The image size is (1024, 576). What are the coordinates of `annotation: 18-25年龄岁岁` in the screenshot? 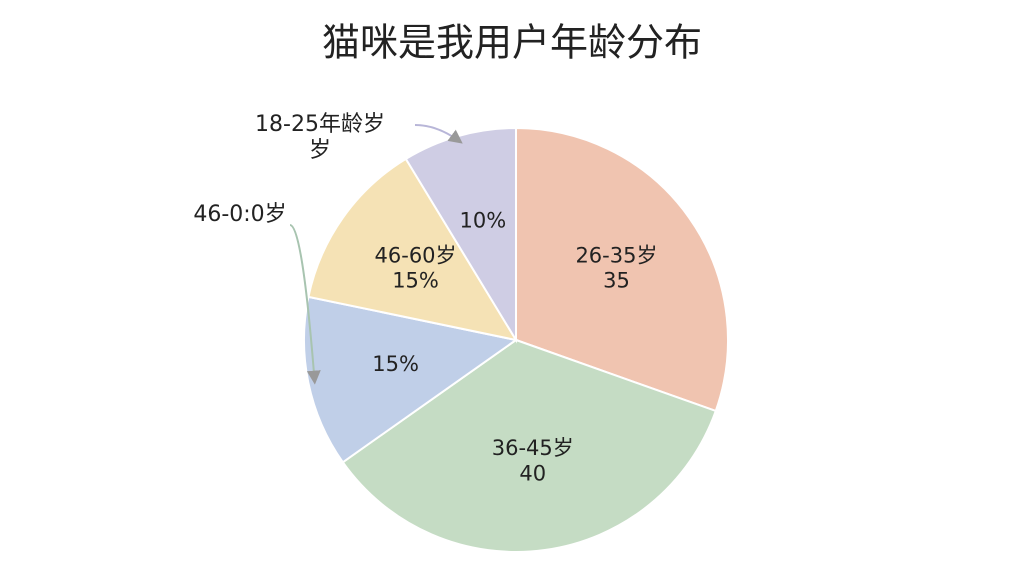 It's located at (320, 137).